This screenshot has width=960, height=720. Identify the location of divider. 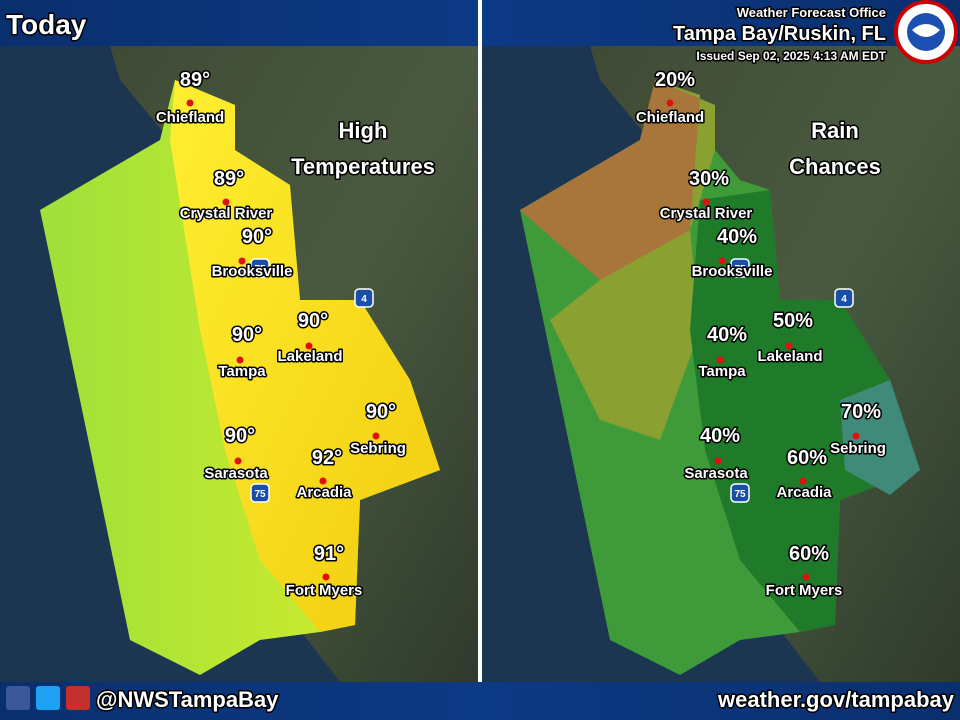
(480, 342).